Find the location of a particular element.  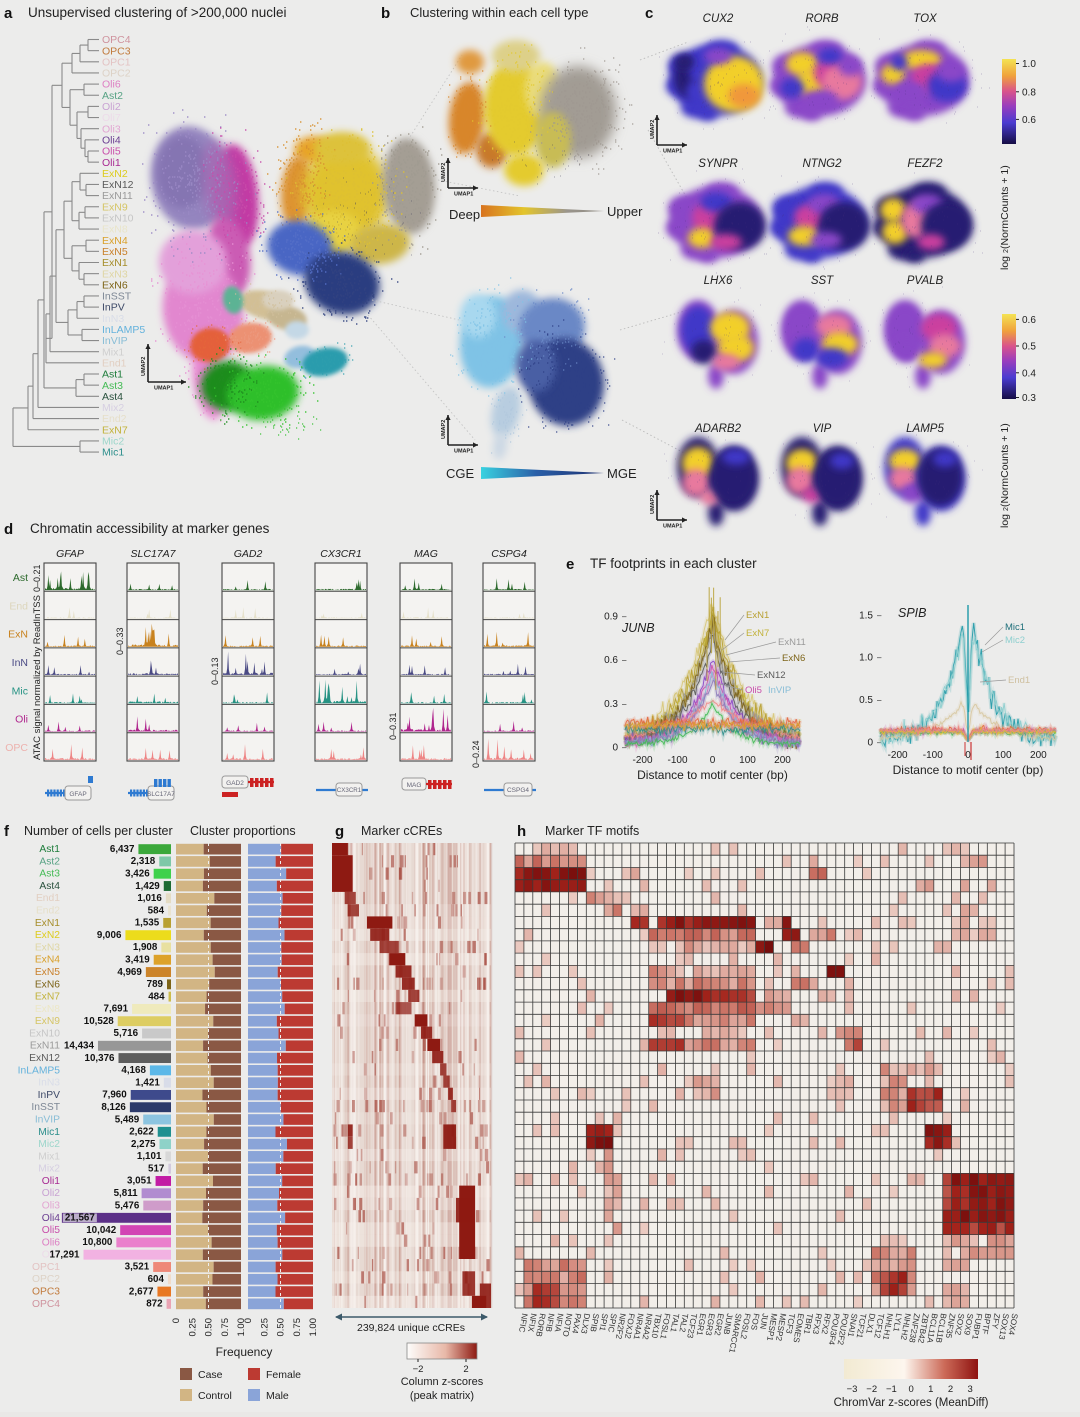

svg-text: Mic1 is located at coordinates (49, 1132).